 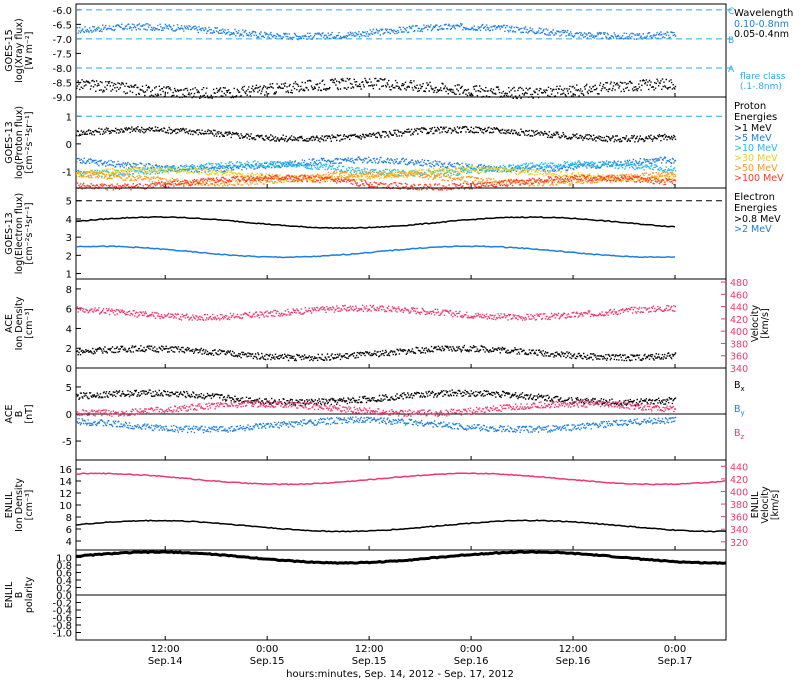 What do you see at coordinates (67, 172) in the screenshot?
I see `y-tick-label: -1` at bounding box center [67, 172].